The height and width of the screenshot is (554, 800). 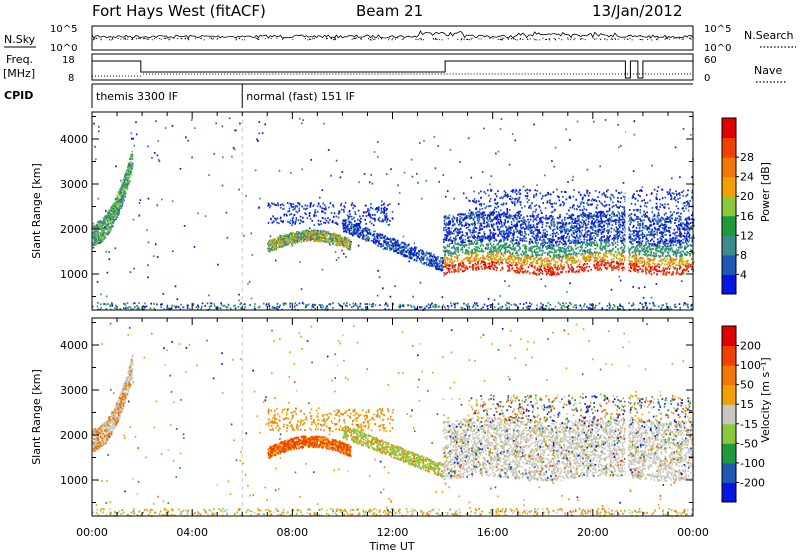 I want to click on nsky-strip-frame, so click(x=392, y=38).